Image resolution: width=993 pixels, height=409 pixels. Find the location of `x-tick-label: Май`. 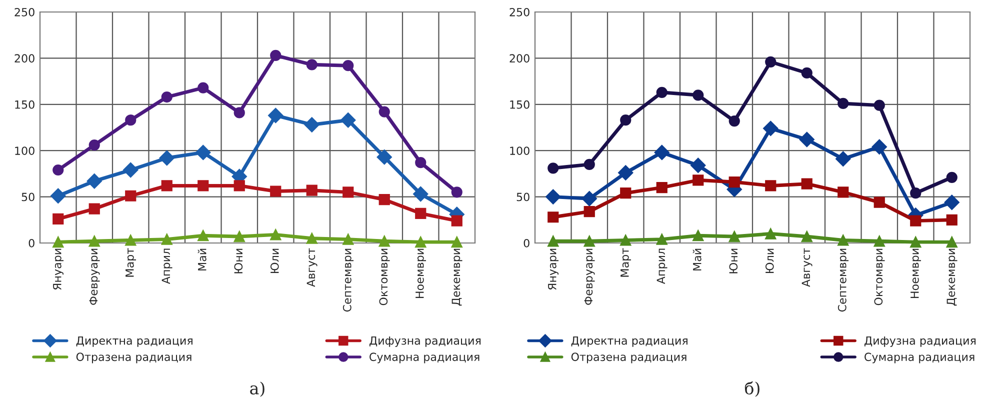

x-tick-label: Май is located at coordinates (697, 259).